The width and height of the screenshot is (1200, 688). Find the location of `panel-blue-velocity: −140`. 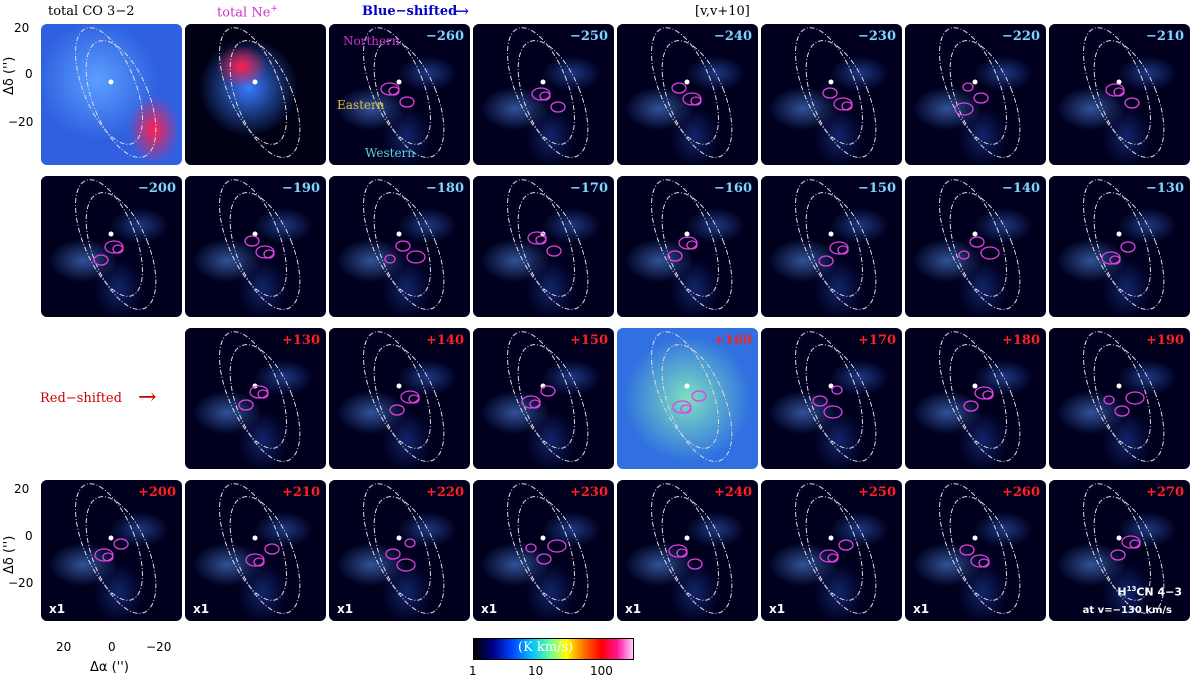

panel-blue-velocity: −140 is located at coordinates (975, 246).